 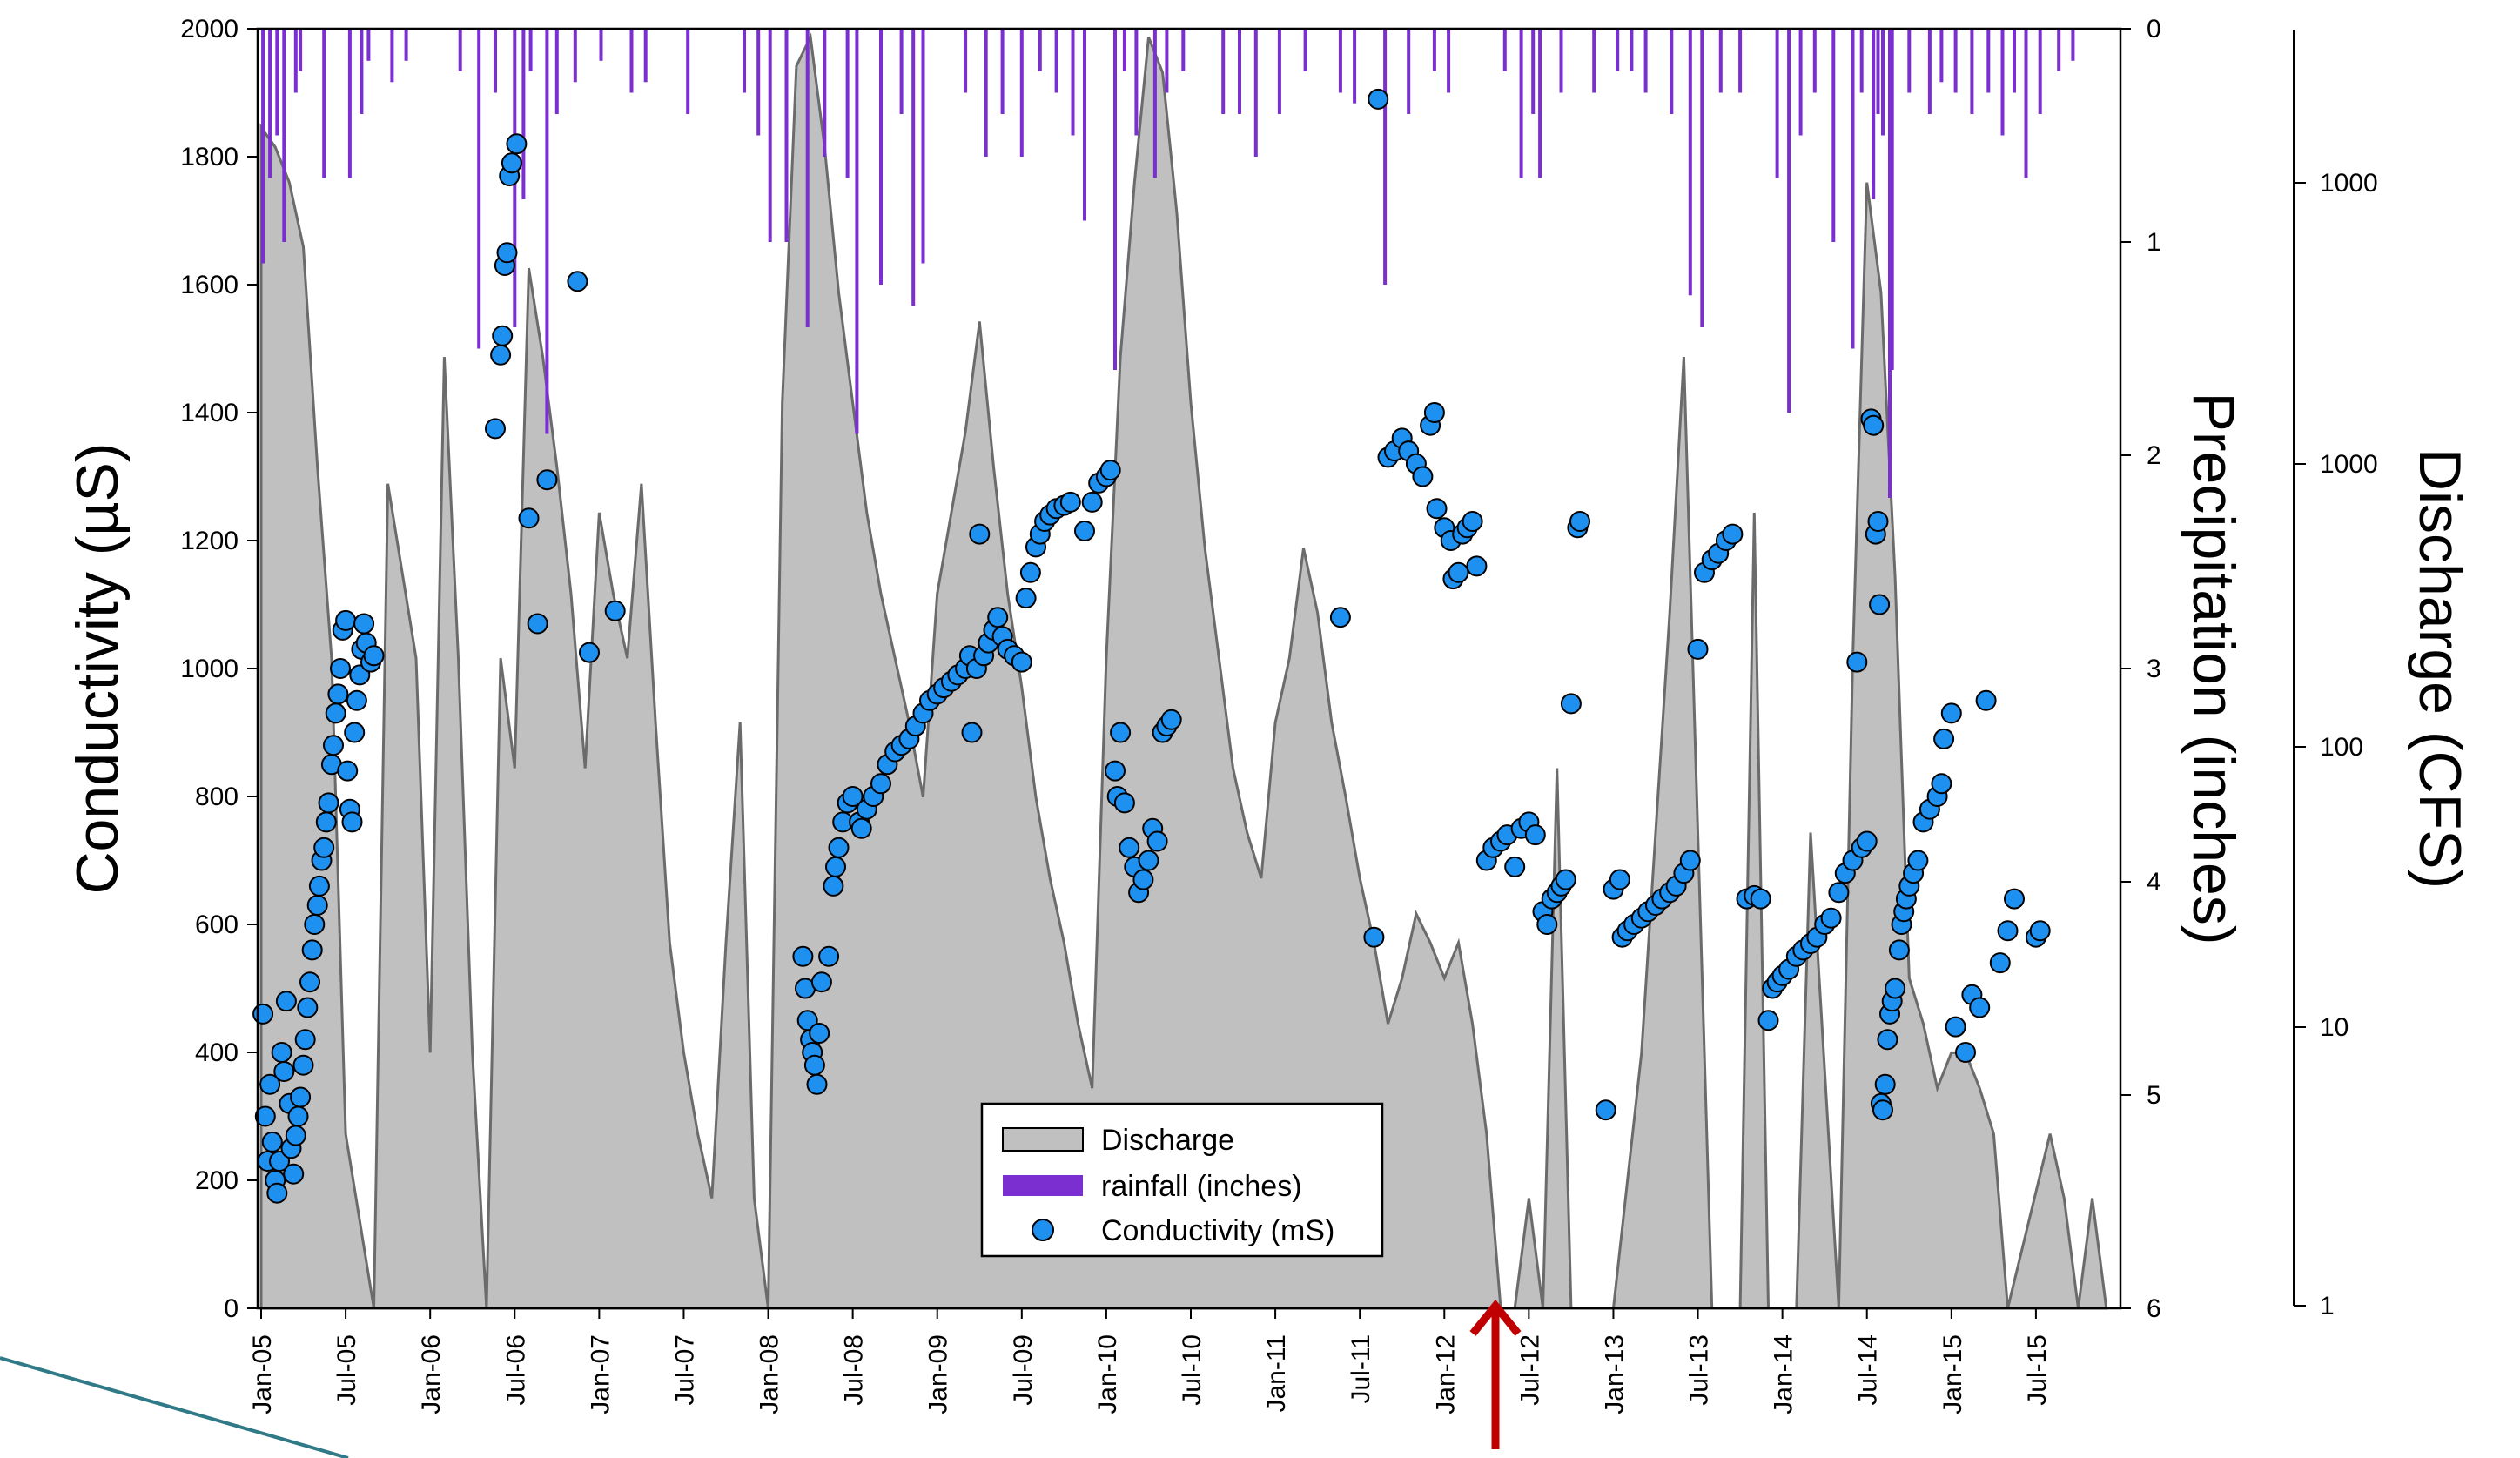 I want to click on legend-rainfall-swatch, so click(x=1043, y=1185).